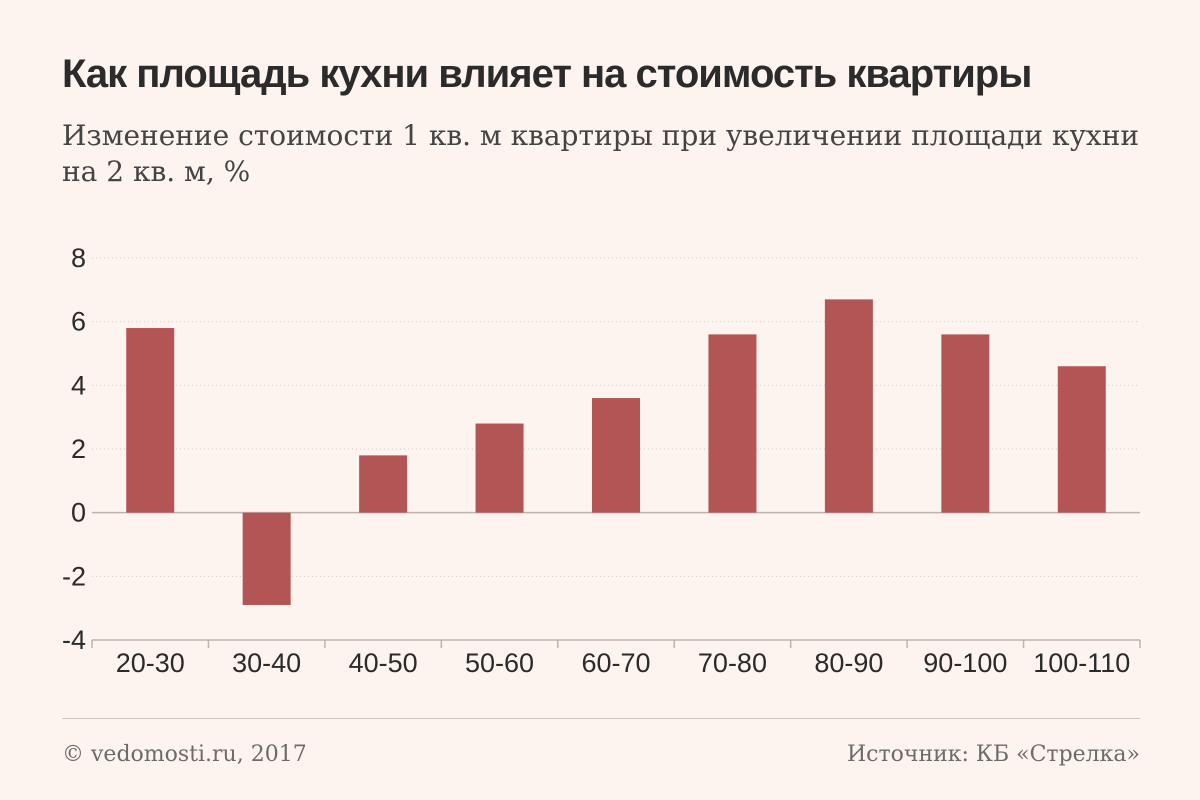 The height and width of the screenshot is (800, 1200). I want to click on y-tick-label: 8, so click(78, 258).